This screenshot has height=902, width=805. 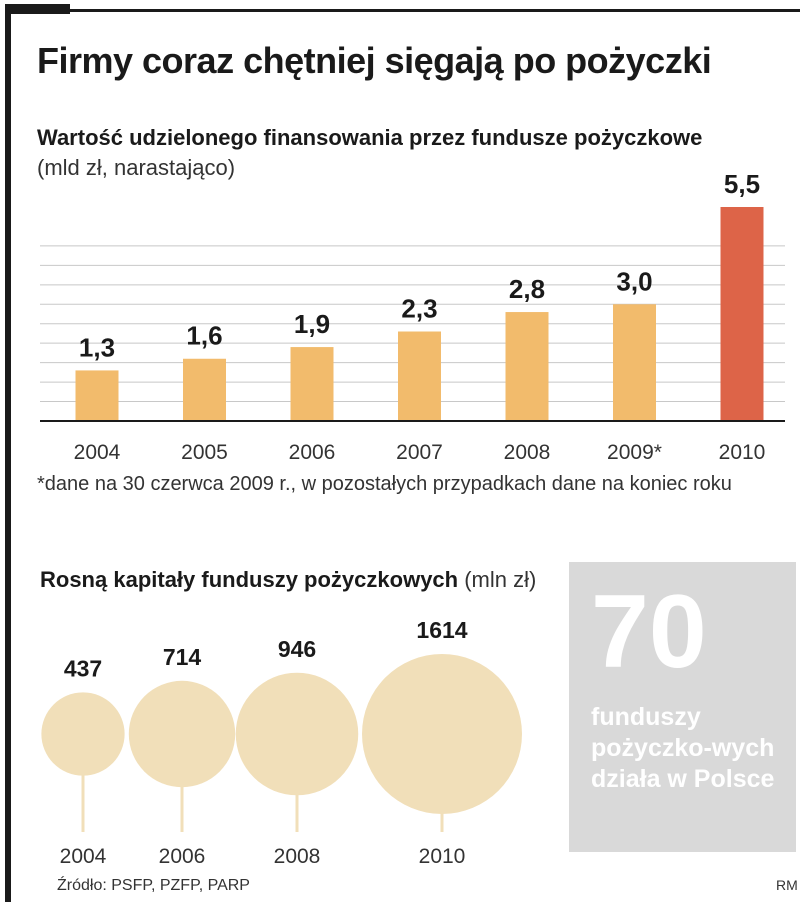 I want to click on fund-count-number: 70, so click(x=649, y=632).